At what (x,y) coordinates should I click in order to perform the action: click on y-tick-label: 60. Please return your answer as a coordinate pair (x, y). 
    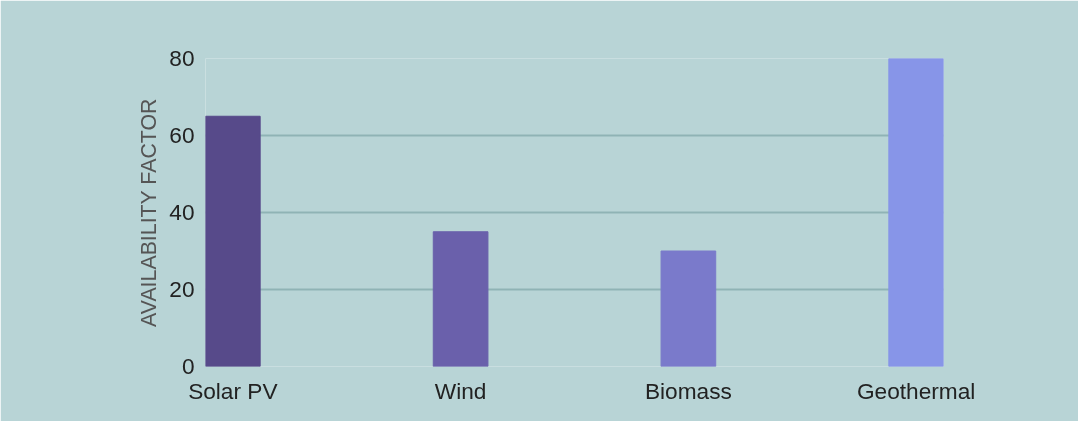
    Looking at the image, I should click on (182, 135).